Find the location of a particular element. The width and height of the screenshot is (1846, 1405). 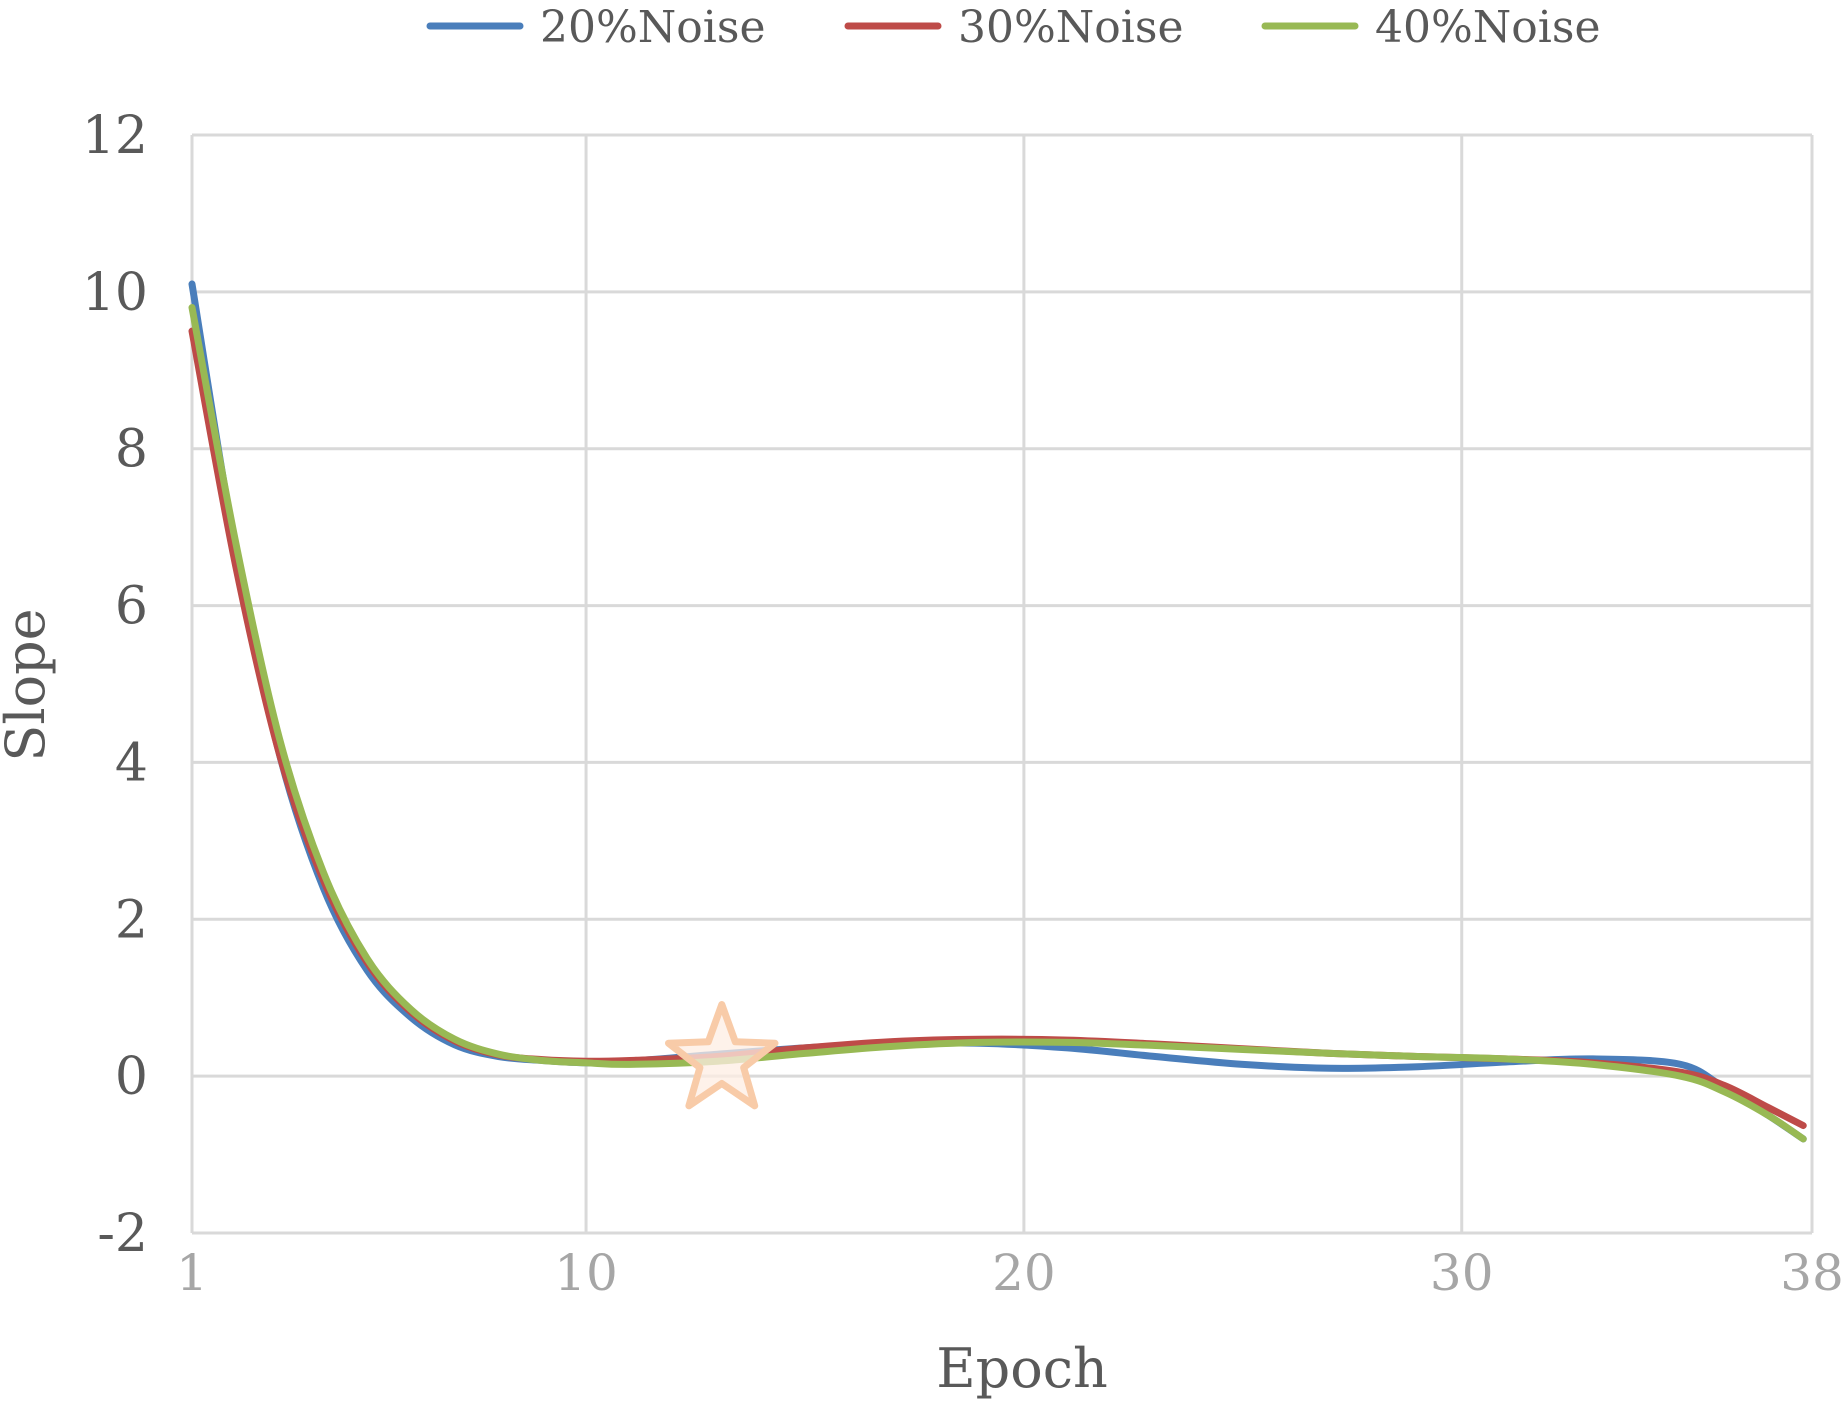

x-tick-label: 38 is located at coordinates (1812, 1273).